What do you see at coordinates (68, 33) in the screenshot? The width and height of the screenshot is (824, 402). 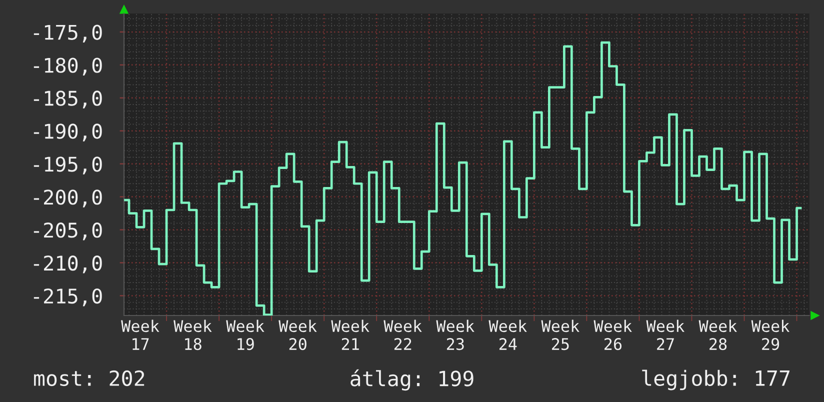 I see `y-tick-label: -175,0` at bounding box center [68, 33].